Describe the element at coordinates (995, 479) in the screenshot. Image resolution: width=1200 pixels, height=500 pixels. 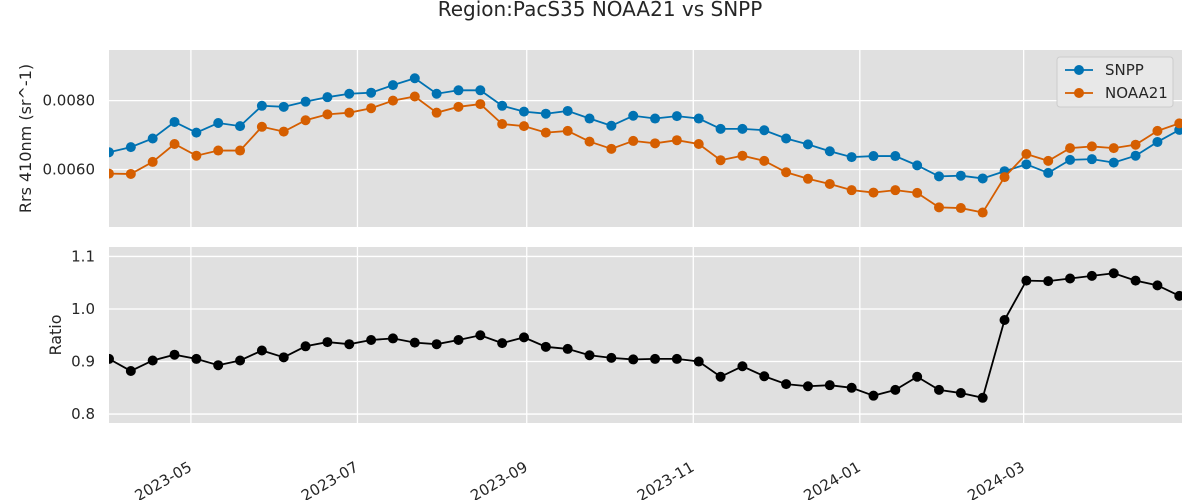
I see `x-tick-label: 2024-03` at that location.